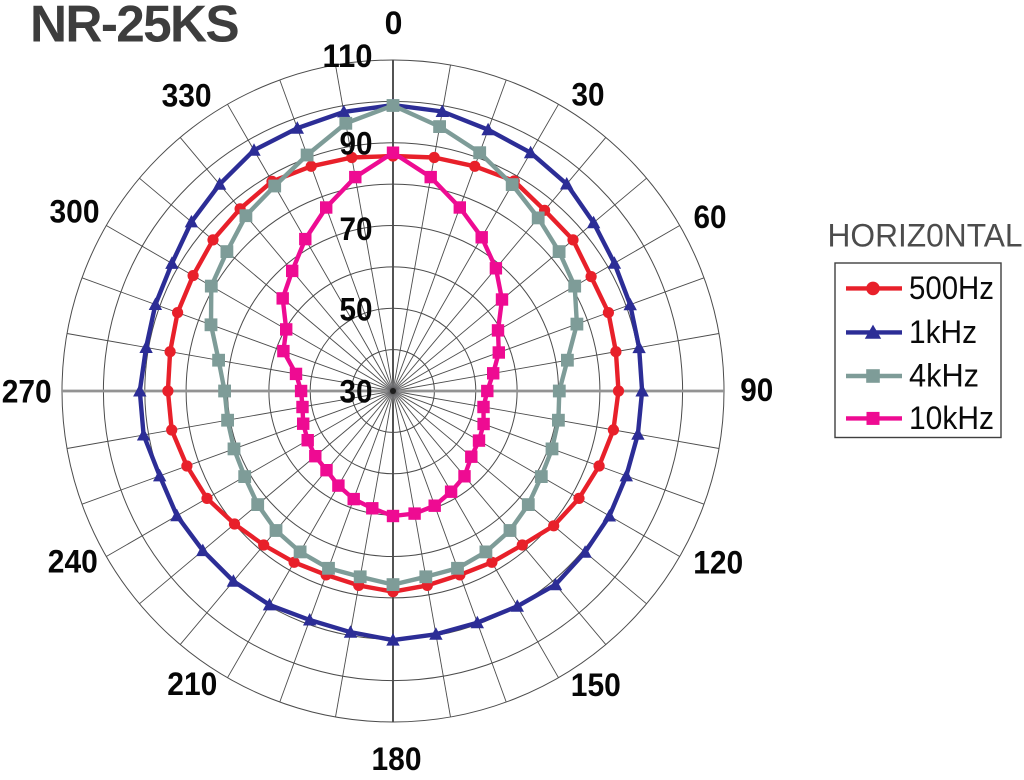 Image resolution: width=1024 pixels, height=780 pixels. I want to click on svg-text: 300, so click(75, 211).